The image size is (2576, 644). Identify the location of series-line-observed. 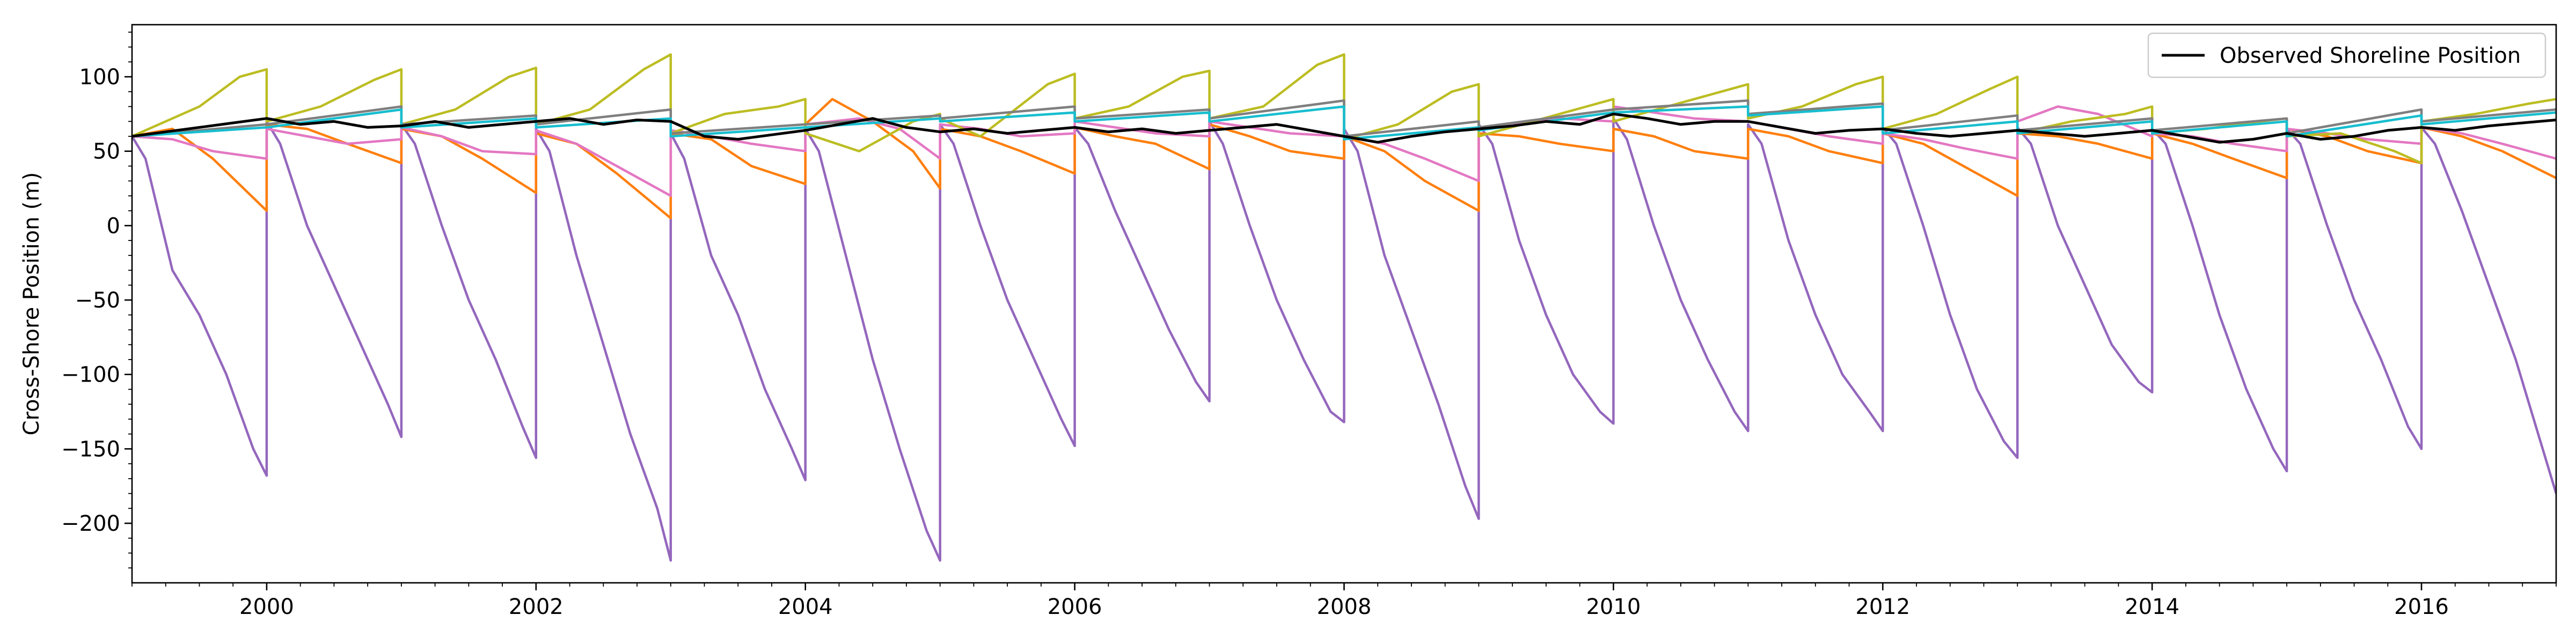
(1344, 128).